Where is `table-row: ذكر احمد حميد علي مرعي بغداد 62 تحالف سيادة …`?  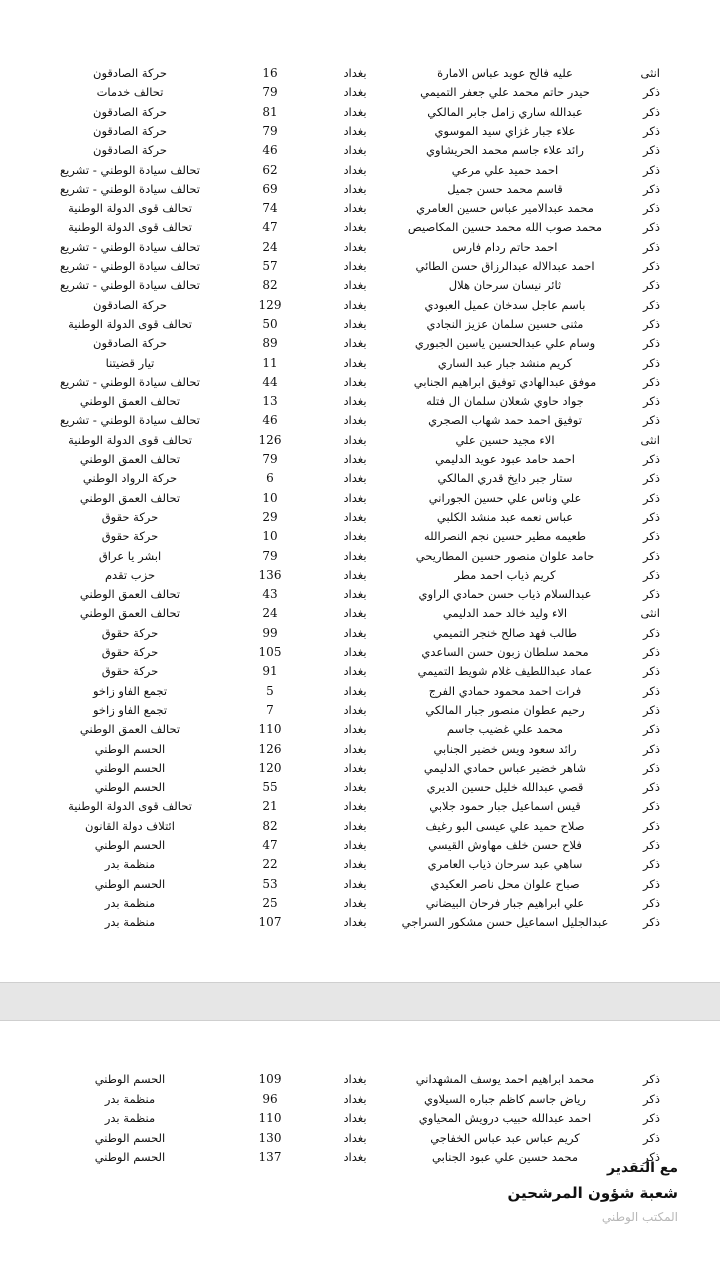 table-row: ذكر احمد حميد علي مرعي بغداد 62 تحالف سيادة … is located at coordinates (360, 170).